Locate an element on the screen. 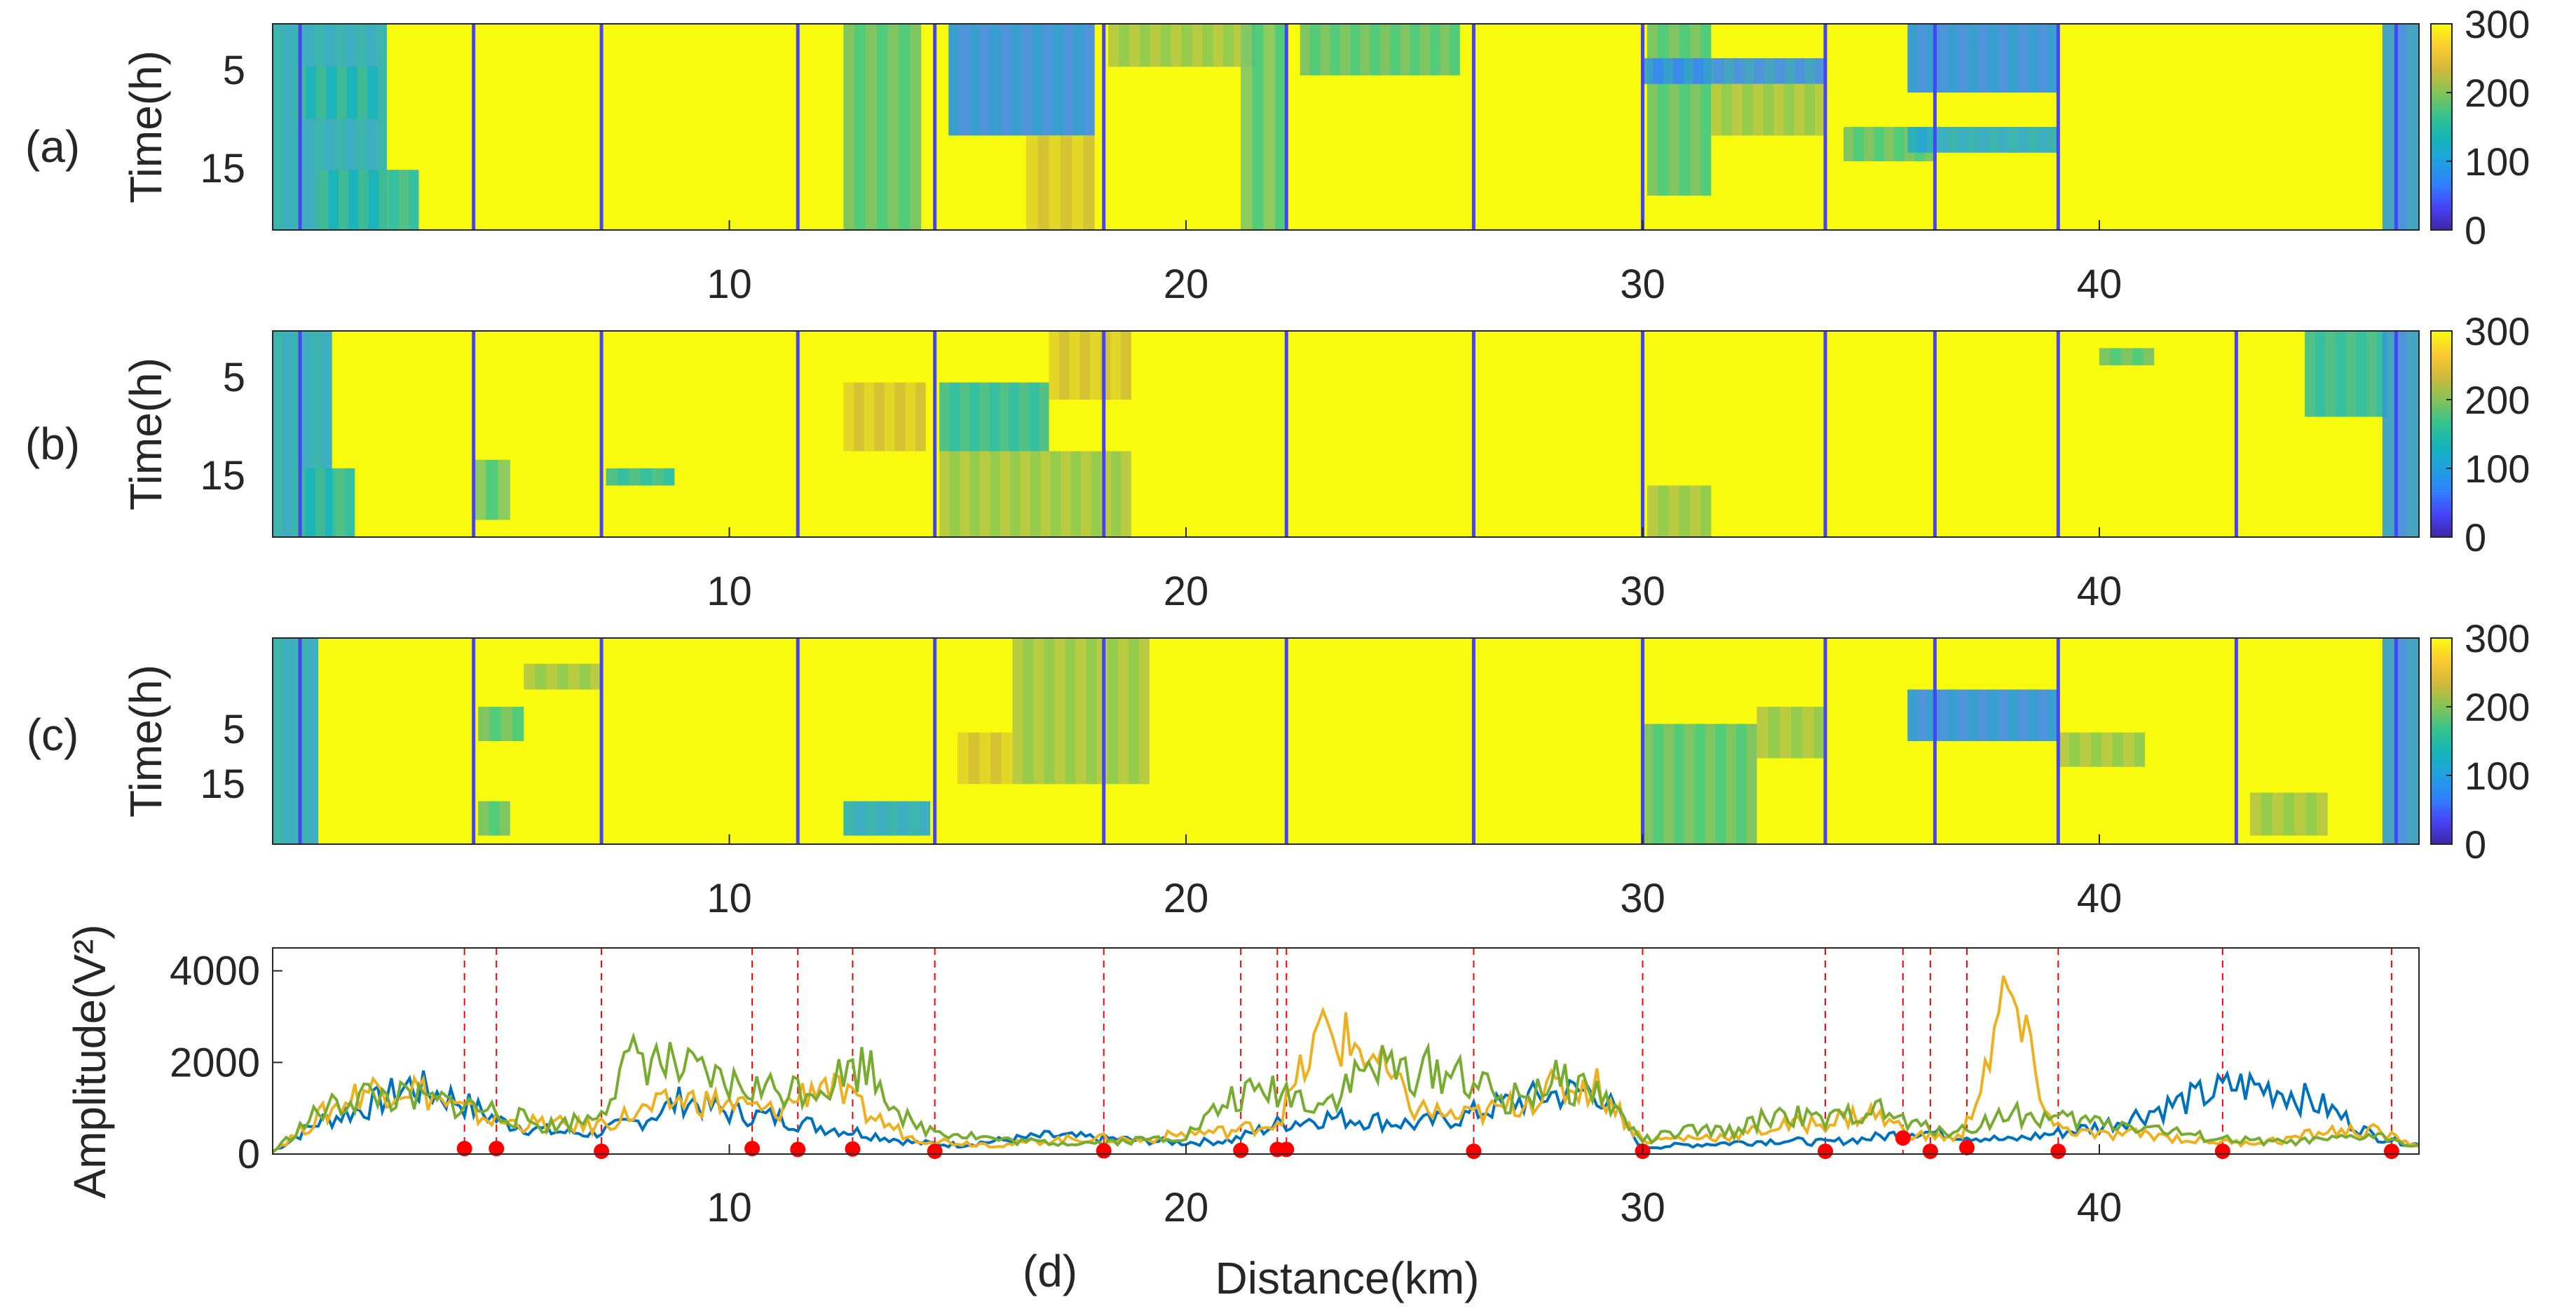 This screenshot has width=2576, height=1316. ytick-a-5: 5 is located at coordinates (234, 70).